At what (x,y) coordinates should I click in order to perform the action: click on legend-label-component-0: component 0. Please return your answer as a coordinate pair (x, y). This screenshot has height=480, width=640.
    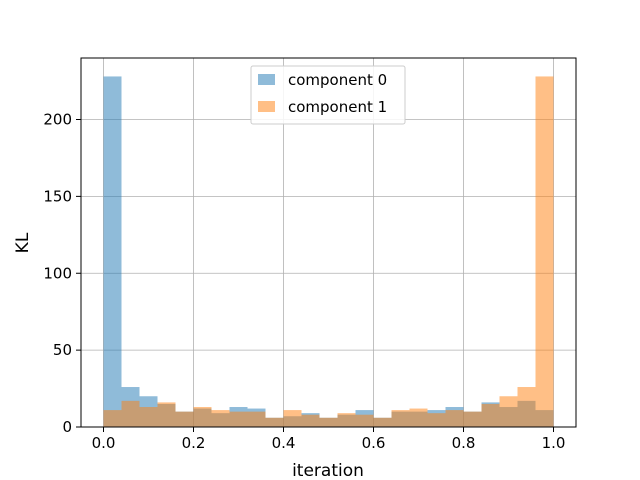
    Looking at the image, I should click on (337, 80).